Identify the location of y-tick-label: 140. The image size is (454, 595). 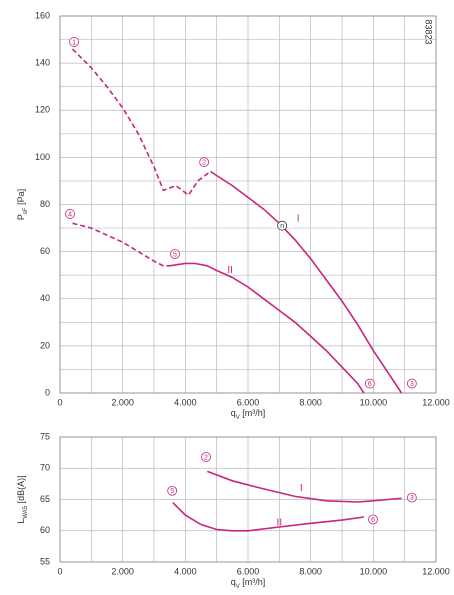
(42, 63).